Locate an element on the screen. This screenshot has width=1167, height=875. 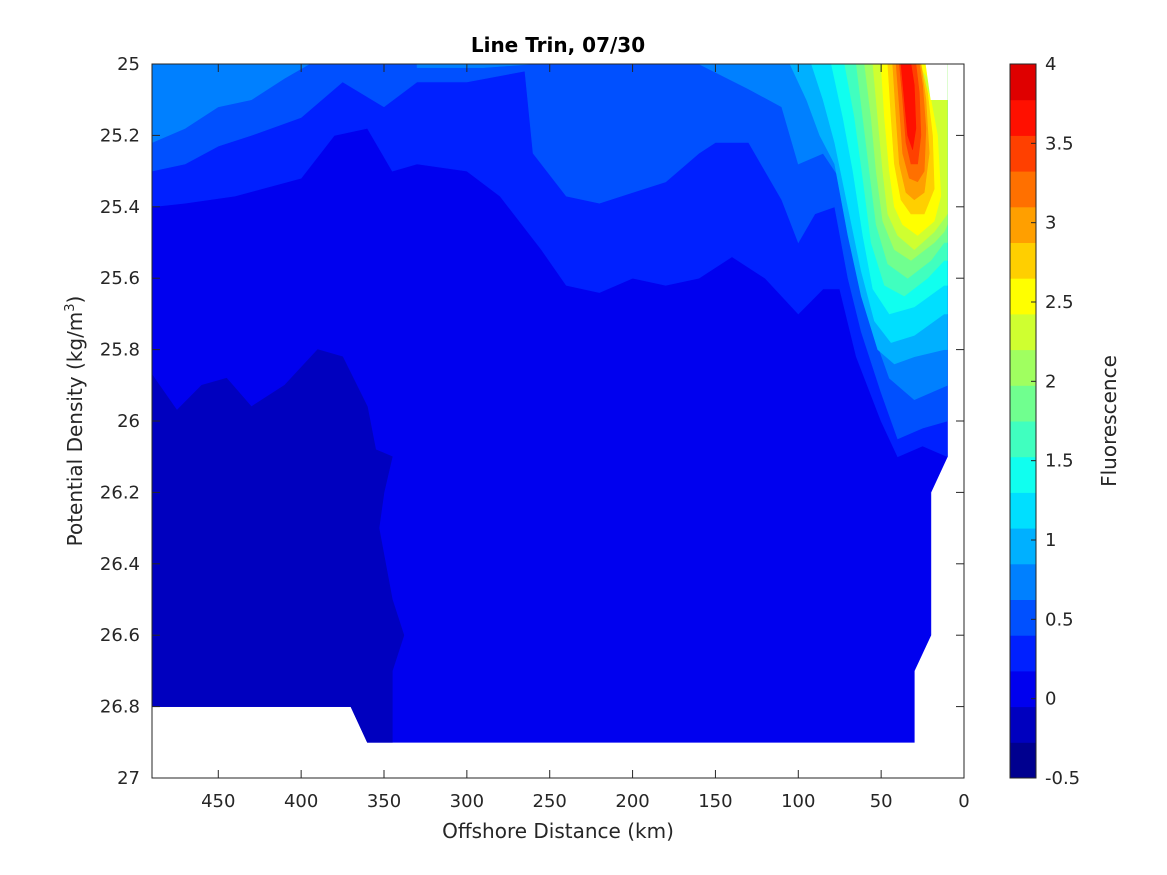
y-tick-label: 26 is located at coordinates (128, 421).